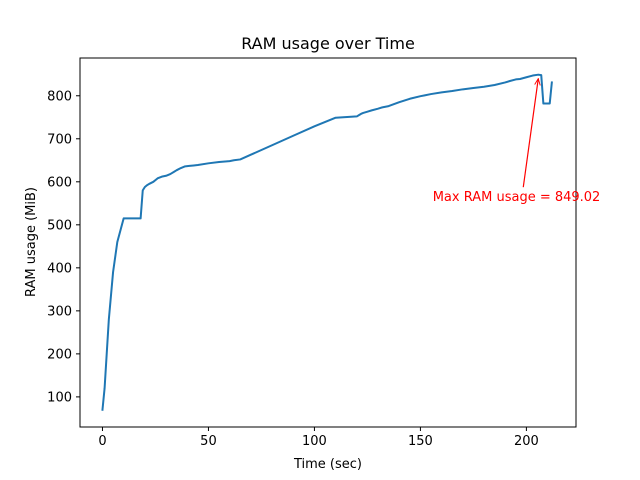  What do you see at coordinates (59, 139) in the screenshot?
I see `y-tick-label: 700` at bounding box center [59, 139].